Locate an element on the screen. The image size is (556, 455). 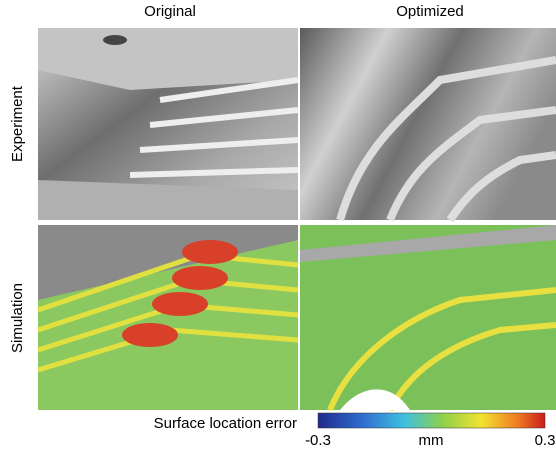
column-title: Original is located at coordinates (170, 11).